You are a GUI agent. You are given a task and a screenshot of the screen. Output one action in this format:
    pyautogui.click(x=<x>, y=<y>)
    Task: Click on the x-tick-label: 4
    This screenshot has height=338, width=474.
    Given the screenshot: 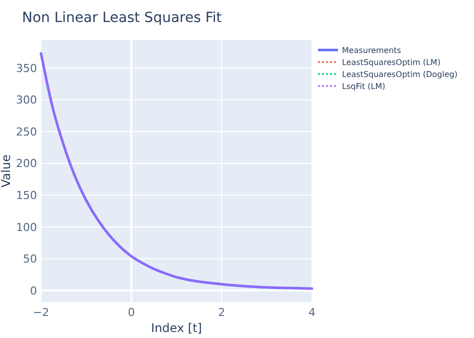 What is the action you would take?
    pyautogui.click(x=312, y=312)
    